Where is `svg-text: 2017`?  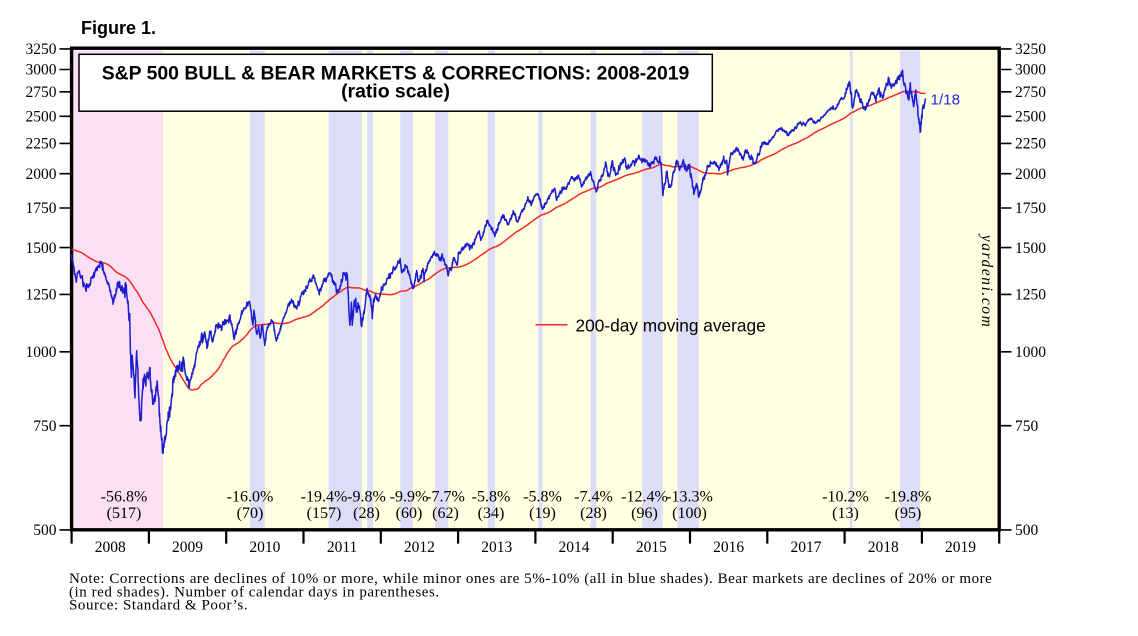 svg-text: 2017 is located at coordinates (806, 547).